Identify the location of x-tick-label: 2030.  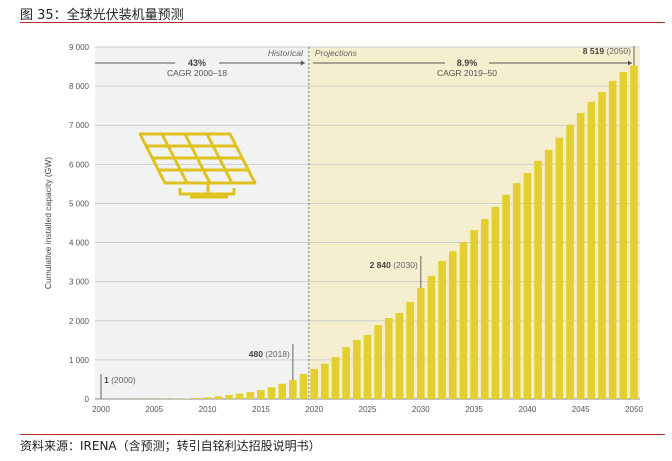
(421, 409).